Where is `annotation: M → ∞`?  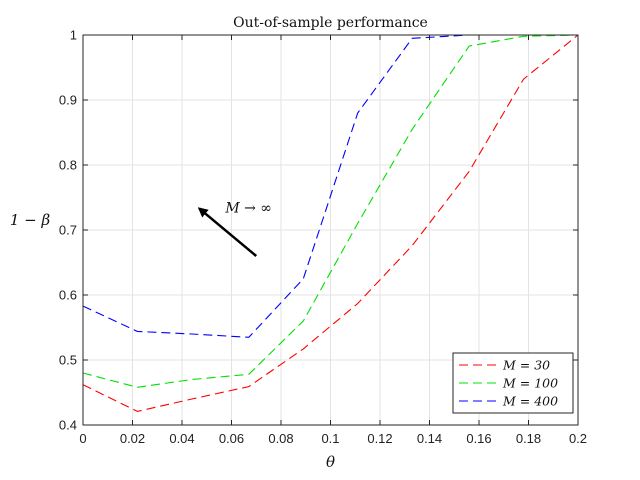
annotation: M → ∞ is located at coordinates (234, 229).